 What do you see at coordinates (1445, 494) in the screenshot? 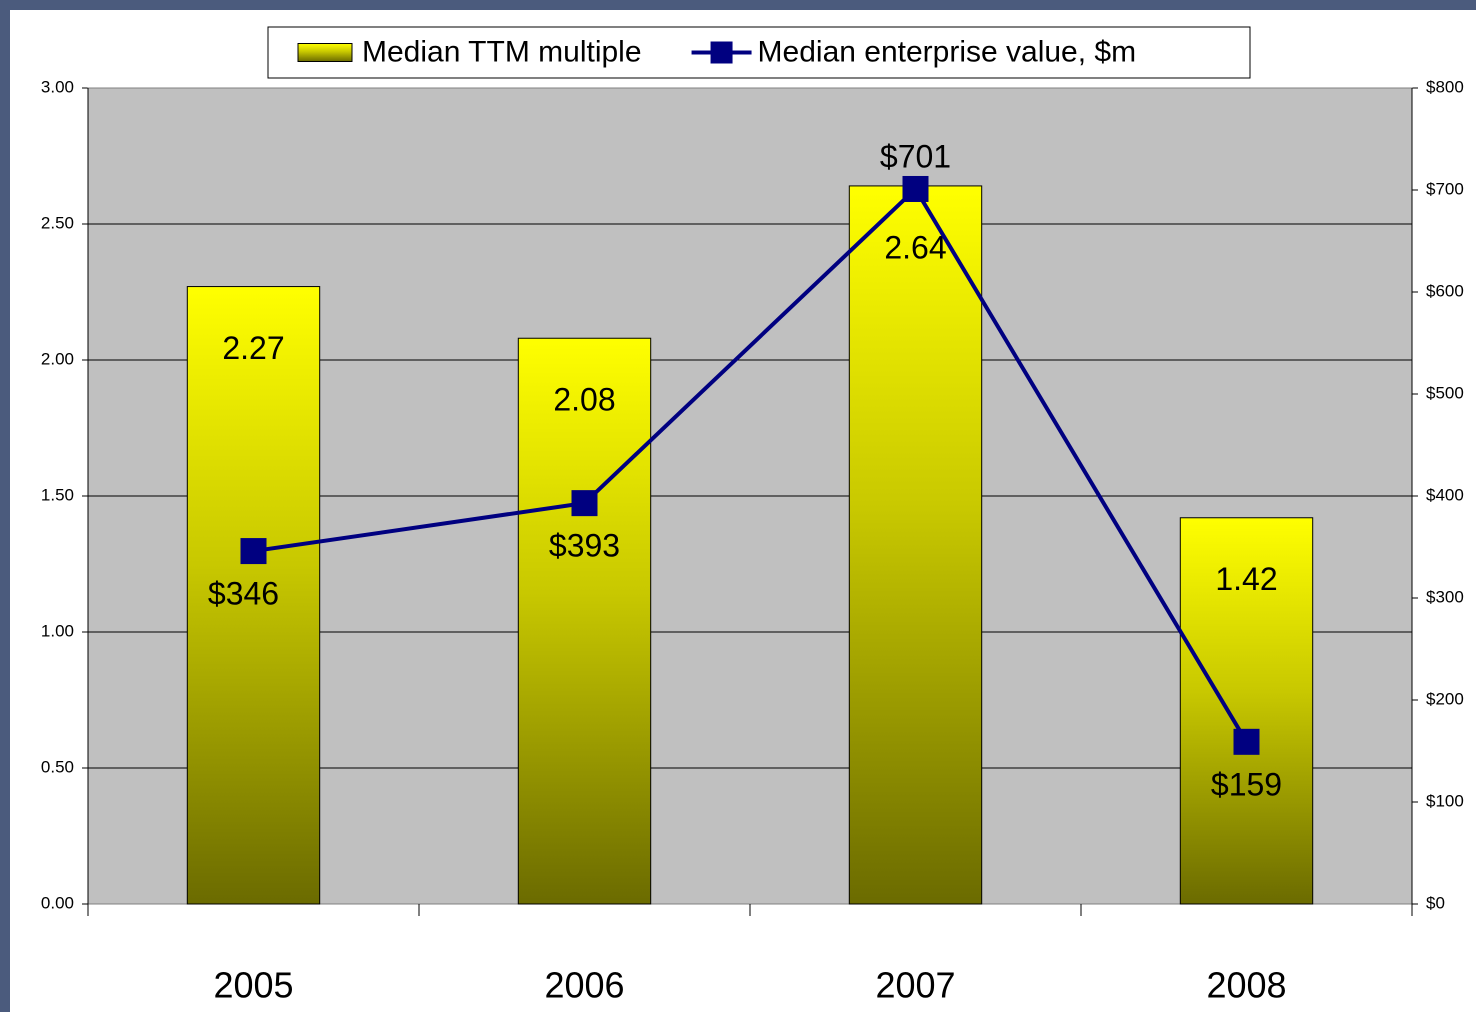
I see `y2-tick-label: $400` at bounding box center [1445, 494].